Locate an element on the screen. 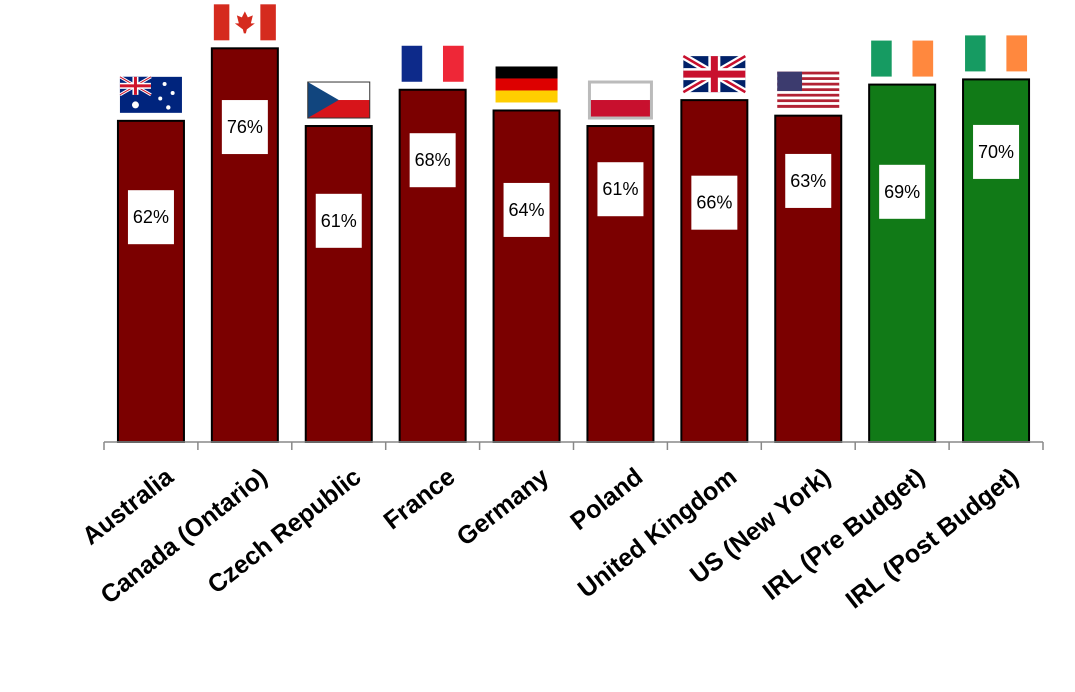  data-label-text: 69% is located at coordinates (902, 192).